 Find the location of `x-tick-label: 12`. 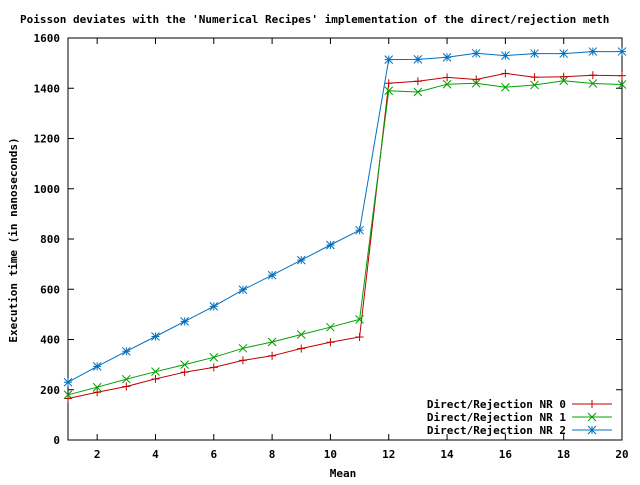

x-tick-label: 12 is located at coordinates (388, 454).